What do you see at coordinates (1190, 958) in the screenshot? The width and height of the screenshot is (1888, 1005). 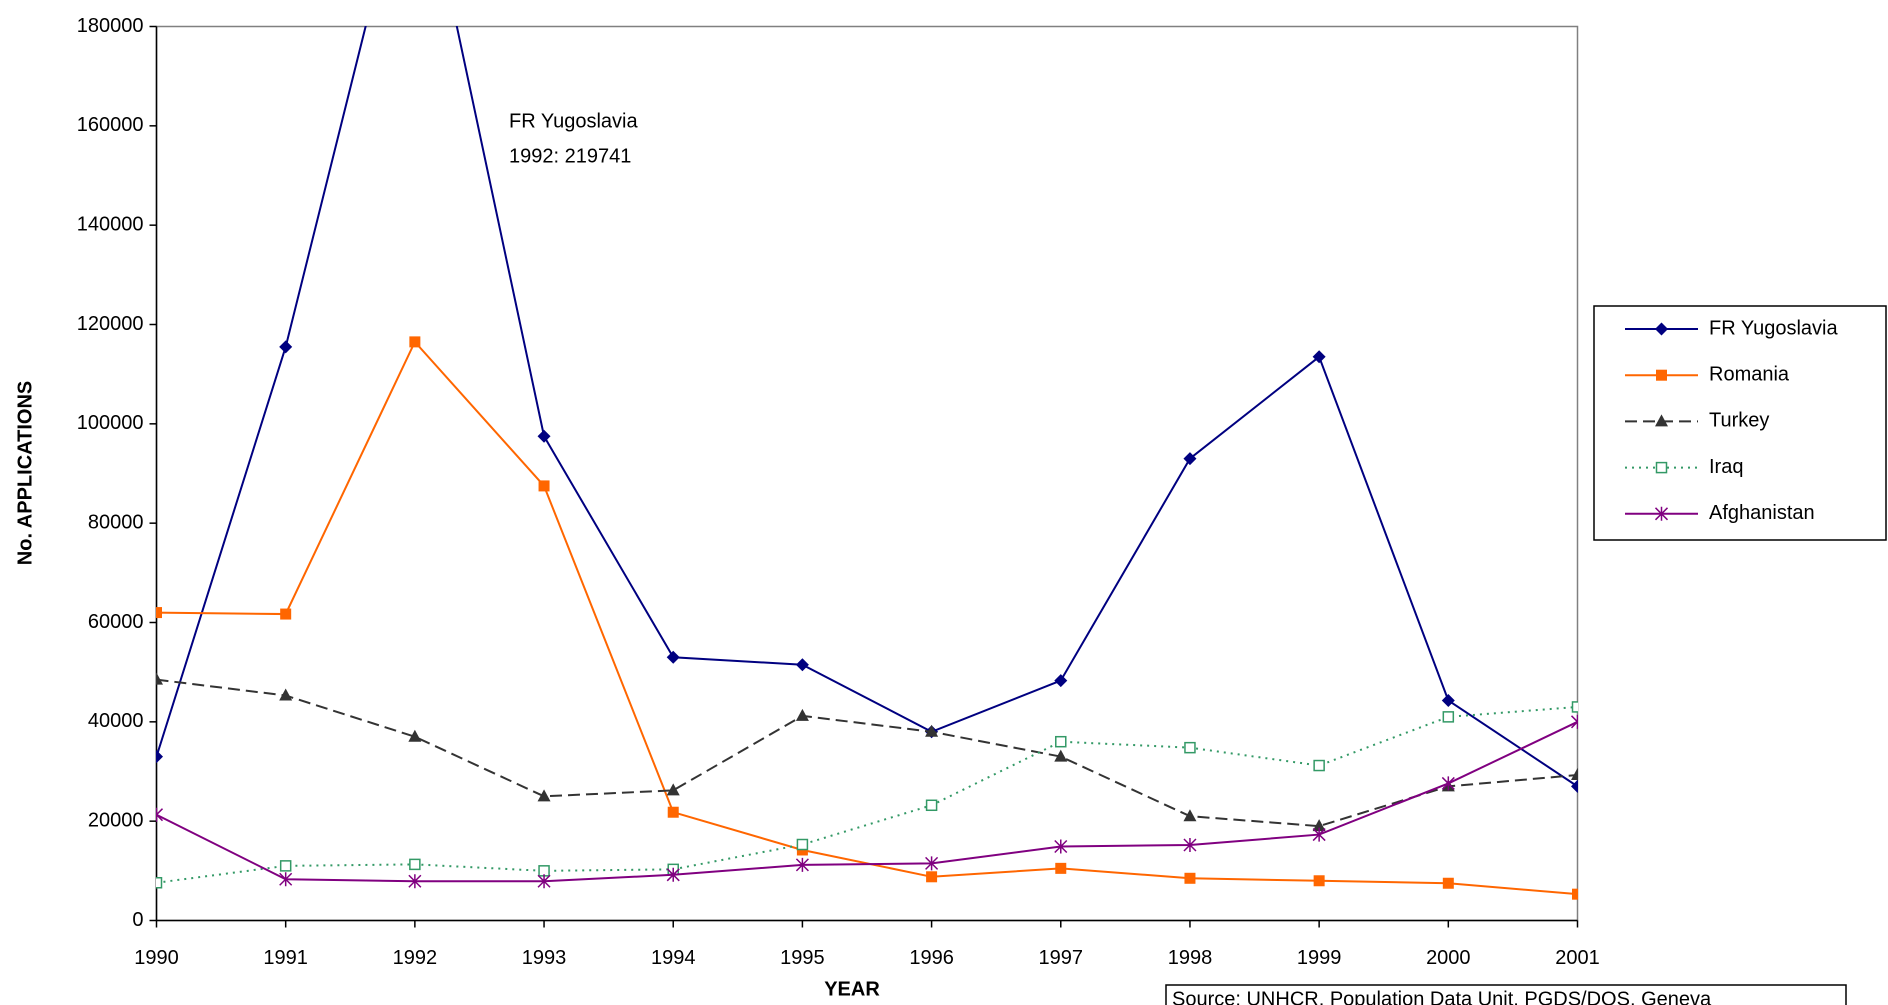 I see `x-tick-label: 1998` at bounding box center [1190, 958].